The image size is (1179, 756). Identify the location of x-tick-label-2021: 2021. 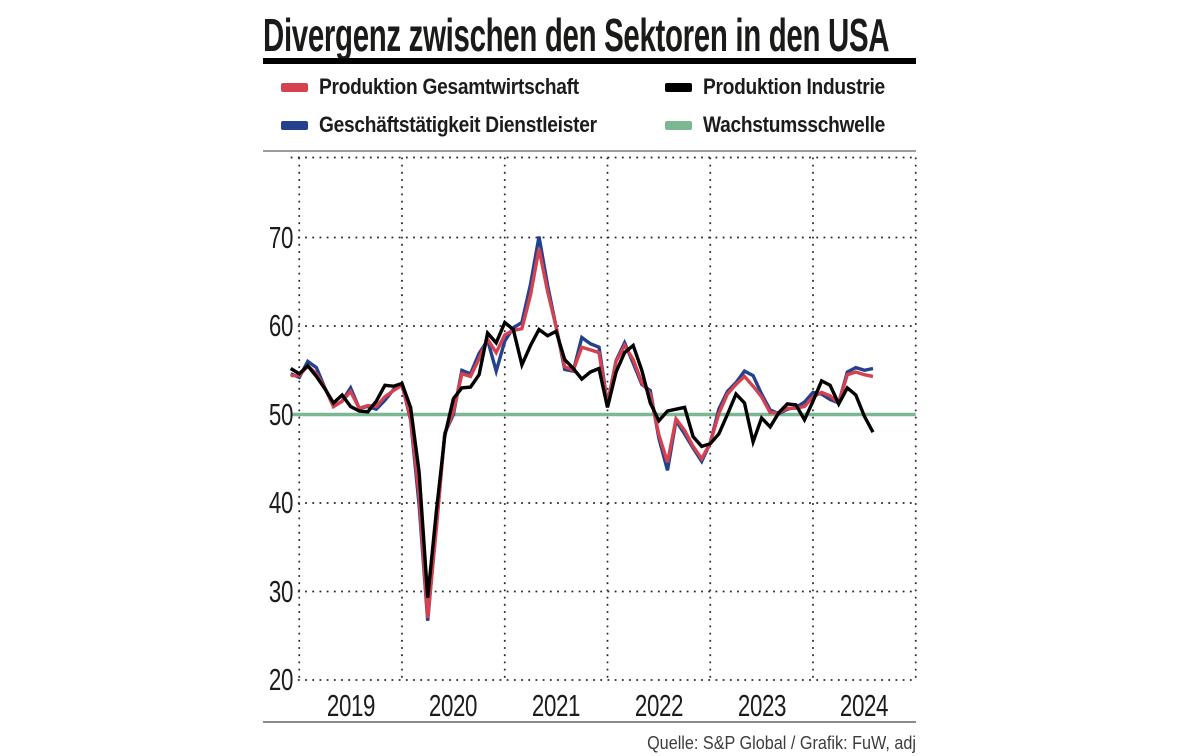
(556, 705).